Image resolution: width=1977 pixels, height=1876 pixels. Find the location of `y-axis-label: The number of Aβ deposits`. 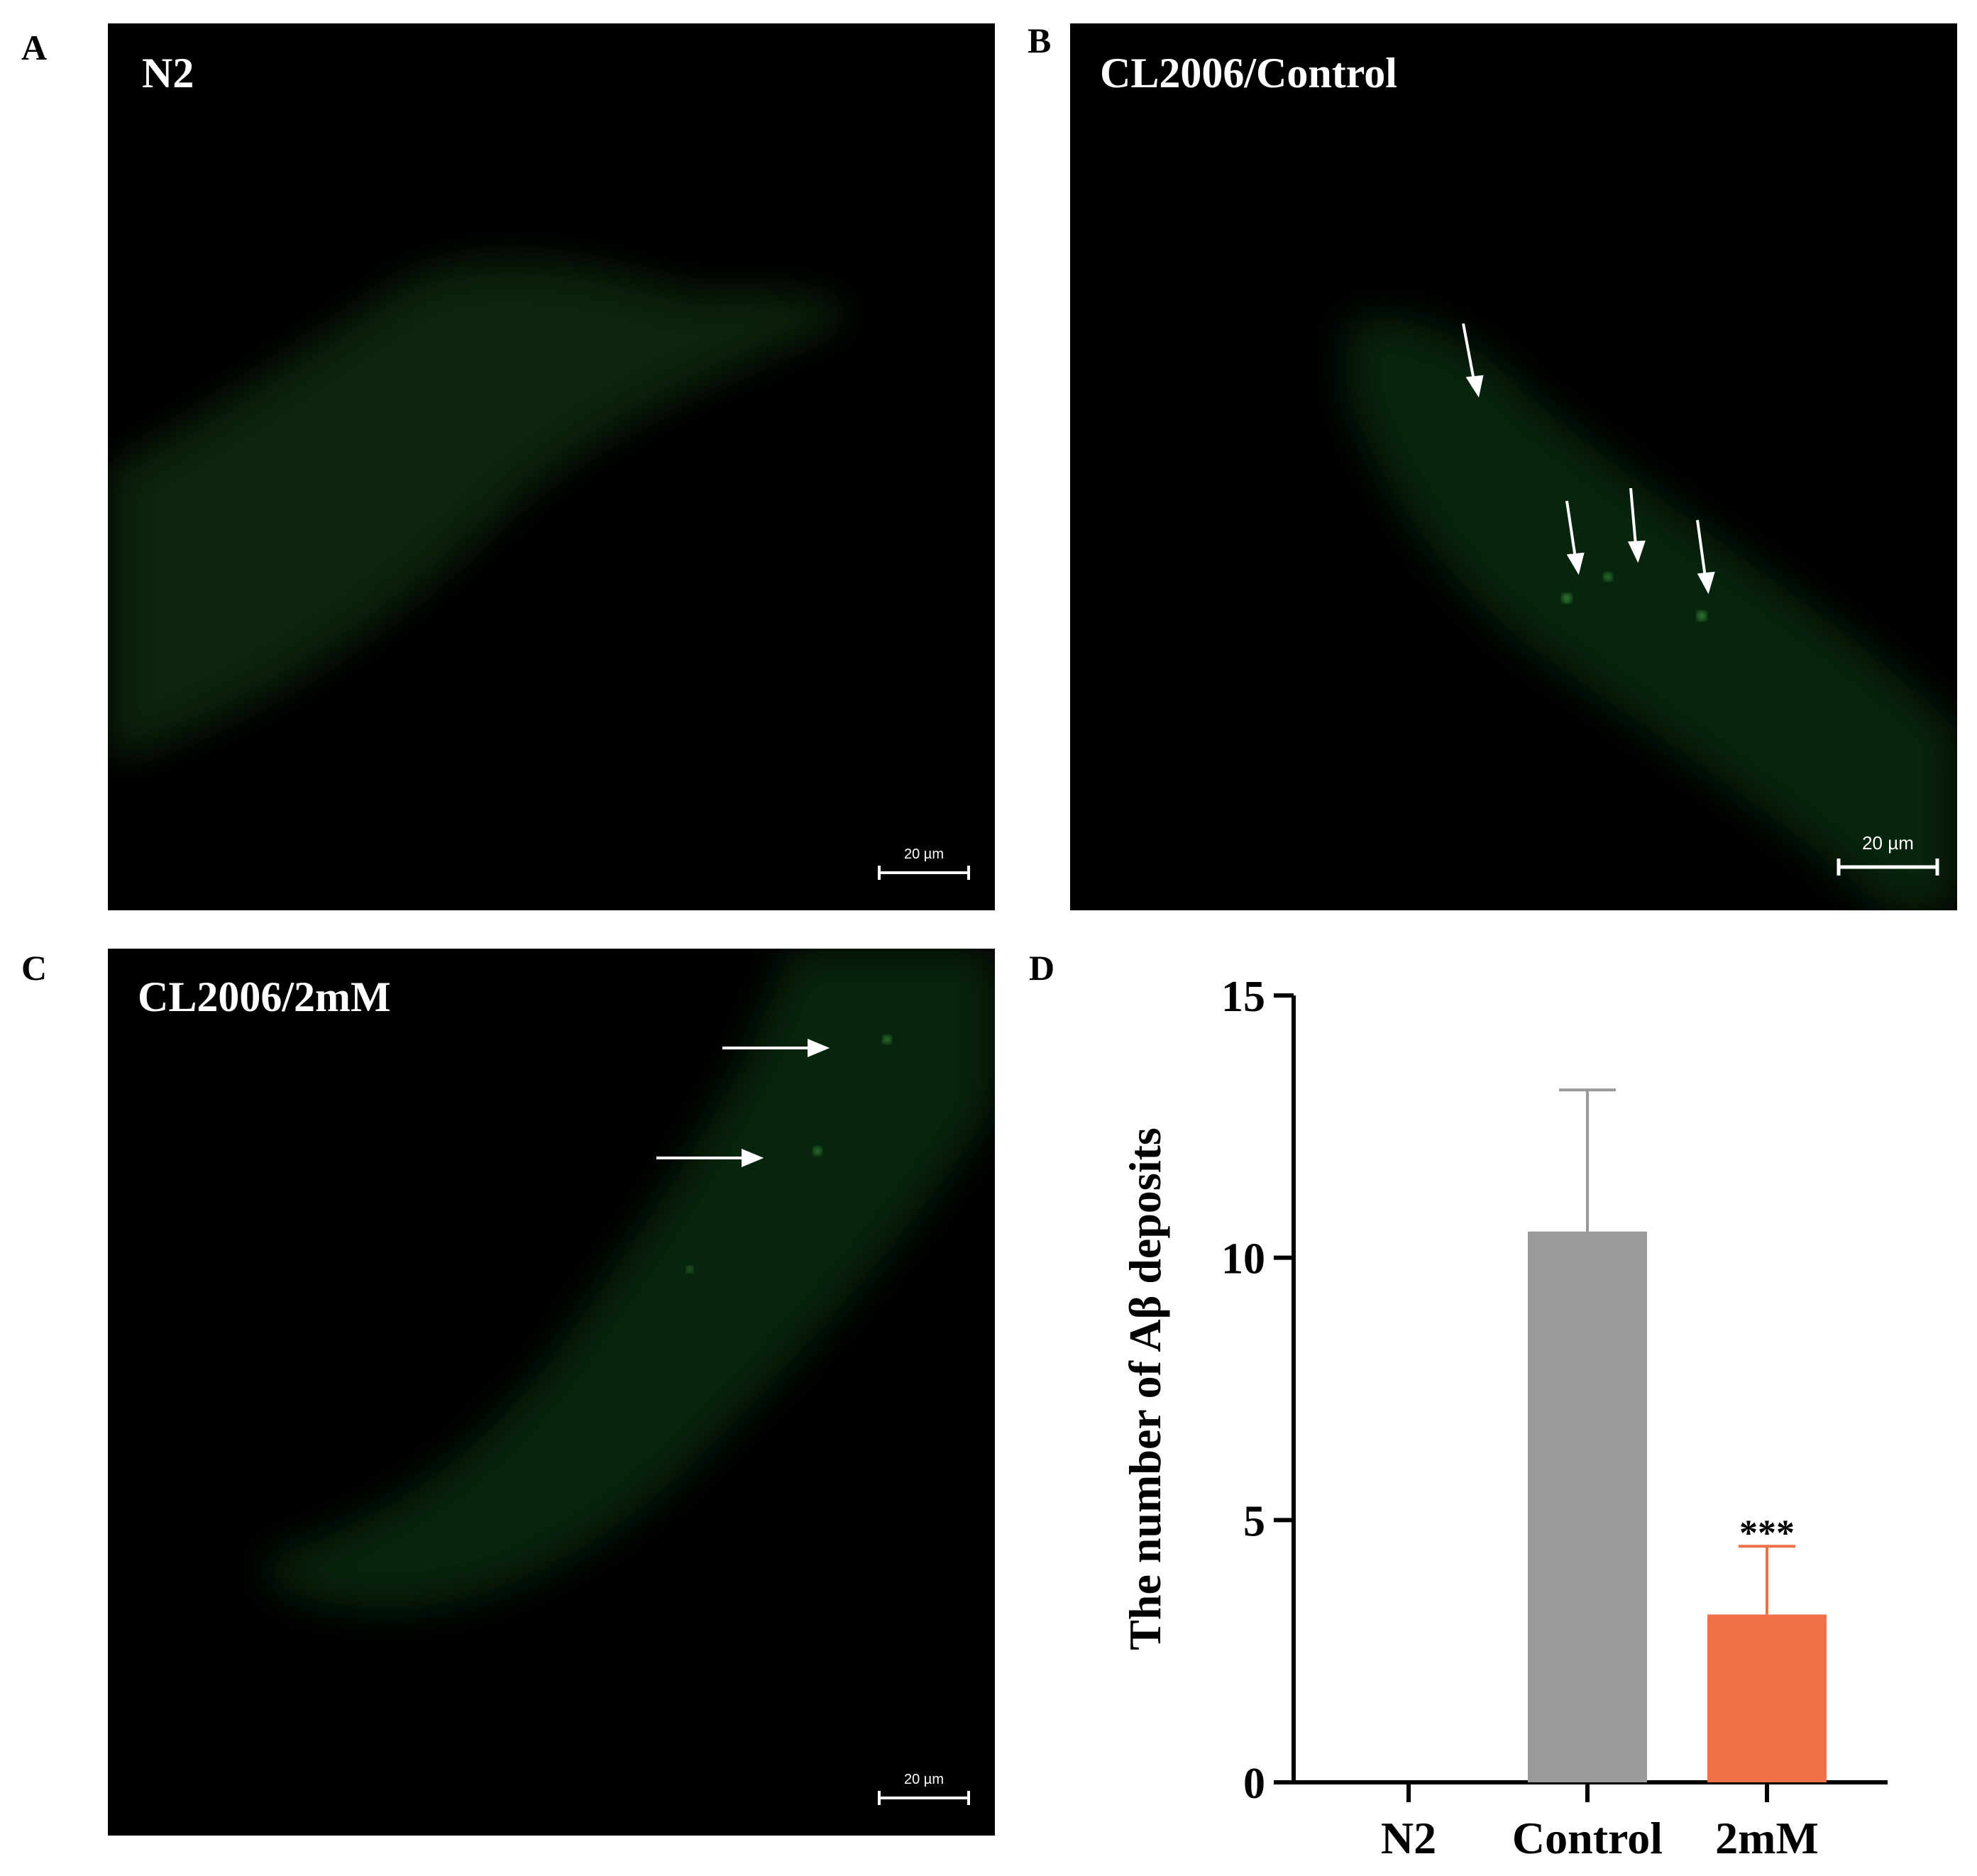

y-axis-label: The number of Aβ deposits is located at coordinates (1145, 1389).